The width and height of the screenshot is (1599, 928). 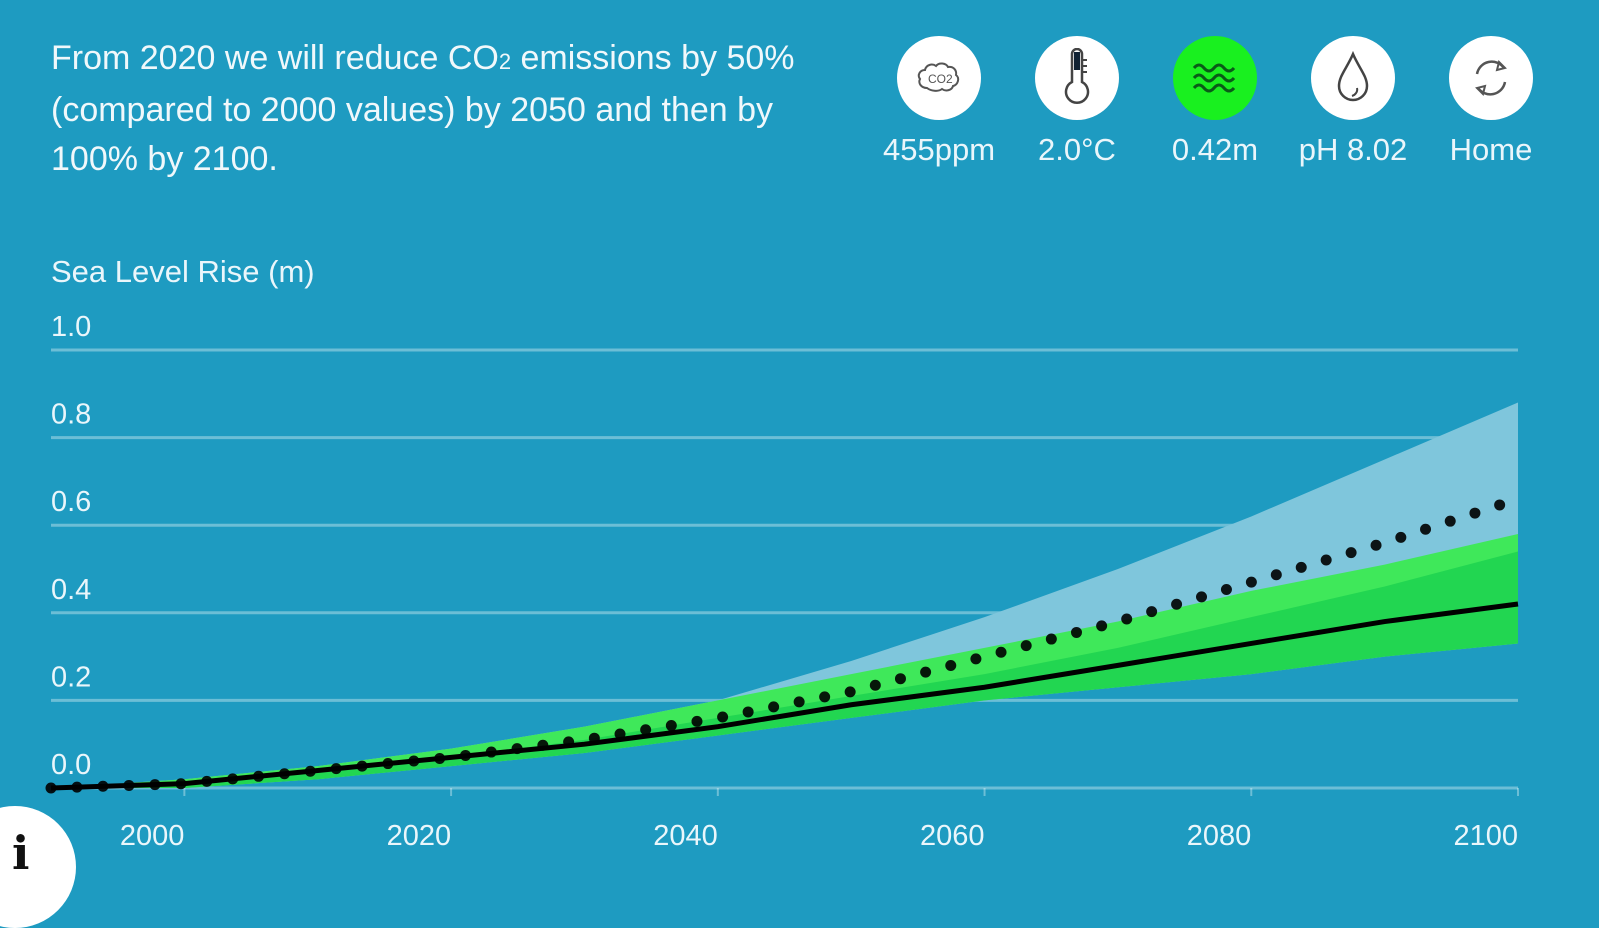 I want to click on x-tick-label: 2100, so click(x=1485, y=836).